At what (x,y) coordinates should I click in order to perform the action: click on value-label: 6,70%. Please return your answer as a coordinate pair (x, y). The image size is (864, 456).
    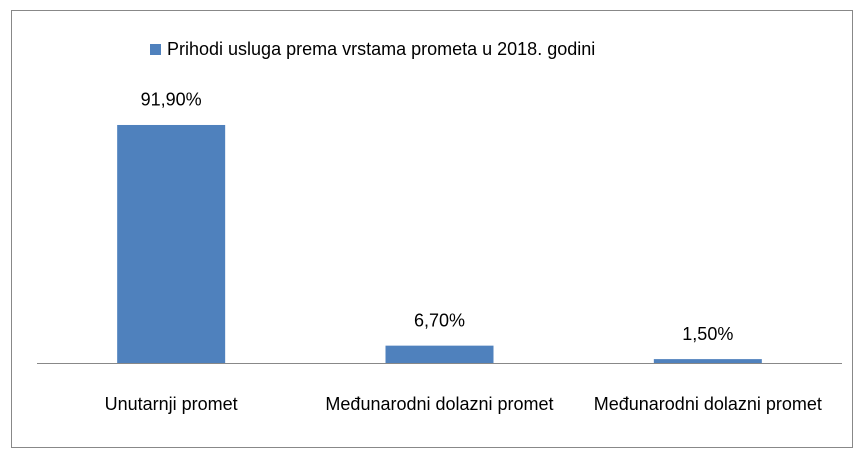
    Looking at the image, I should click on (439, 320).